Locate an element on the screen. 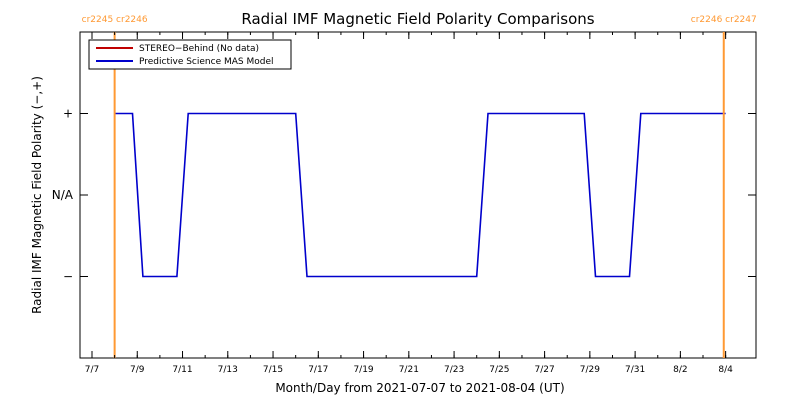 This screenshot has width=800, height=405. carrington-marker-label: cr2245 cr2246 is located at coordinates (115, 20).